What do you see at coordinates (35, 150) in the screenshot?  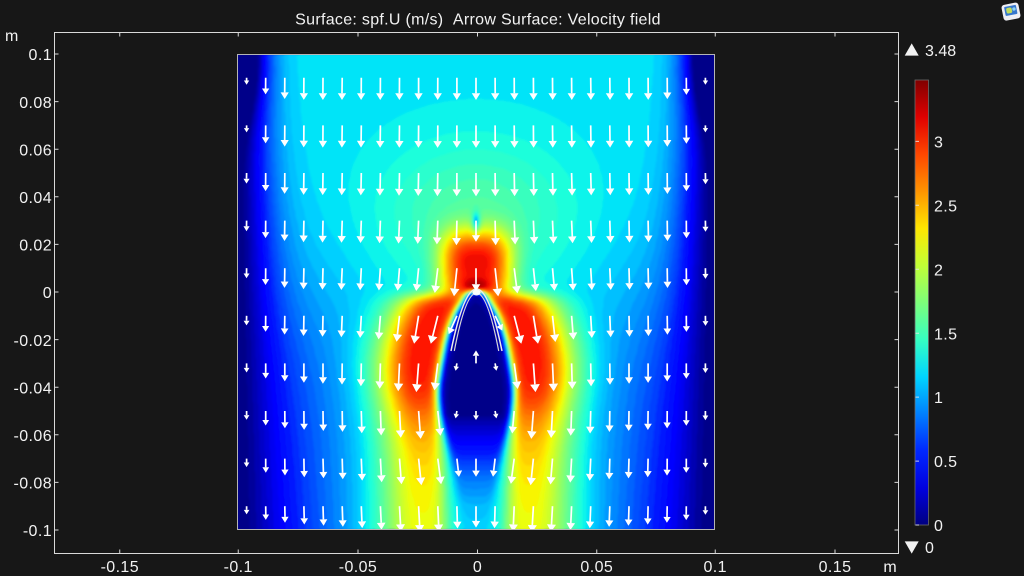 I see `svg-text: 0.06` at bounding box center [35, 150].